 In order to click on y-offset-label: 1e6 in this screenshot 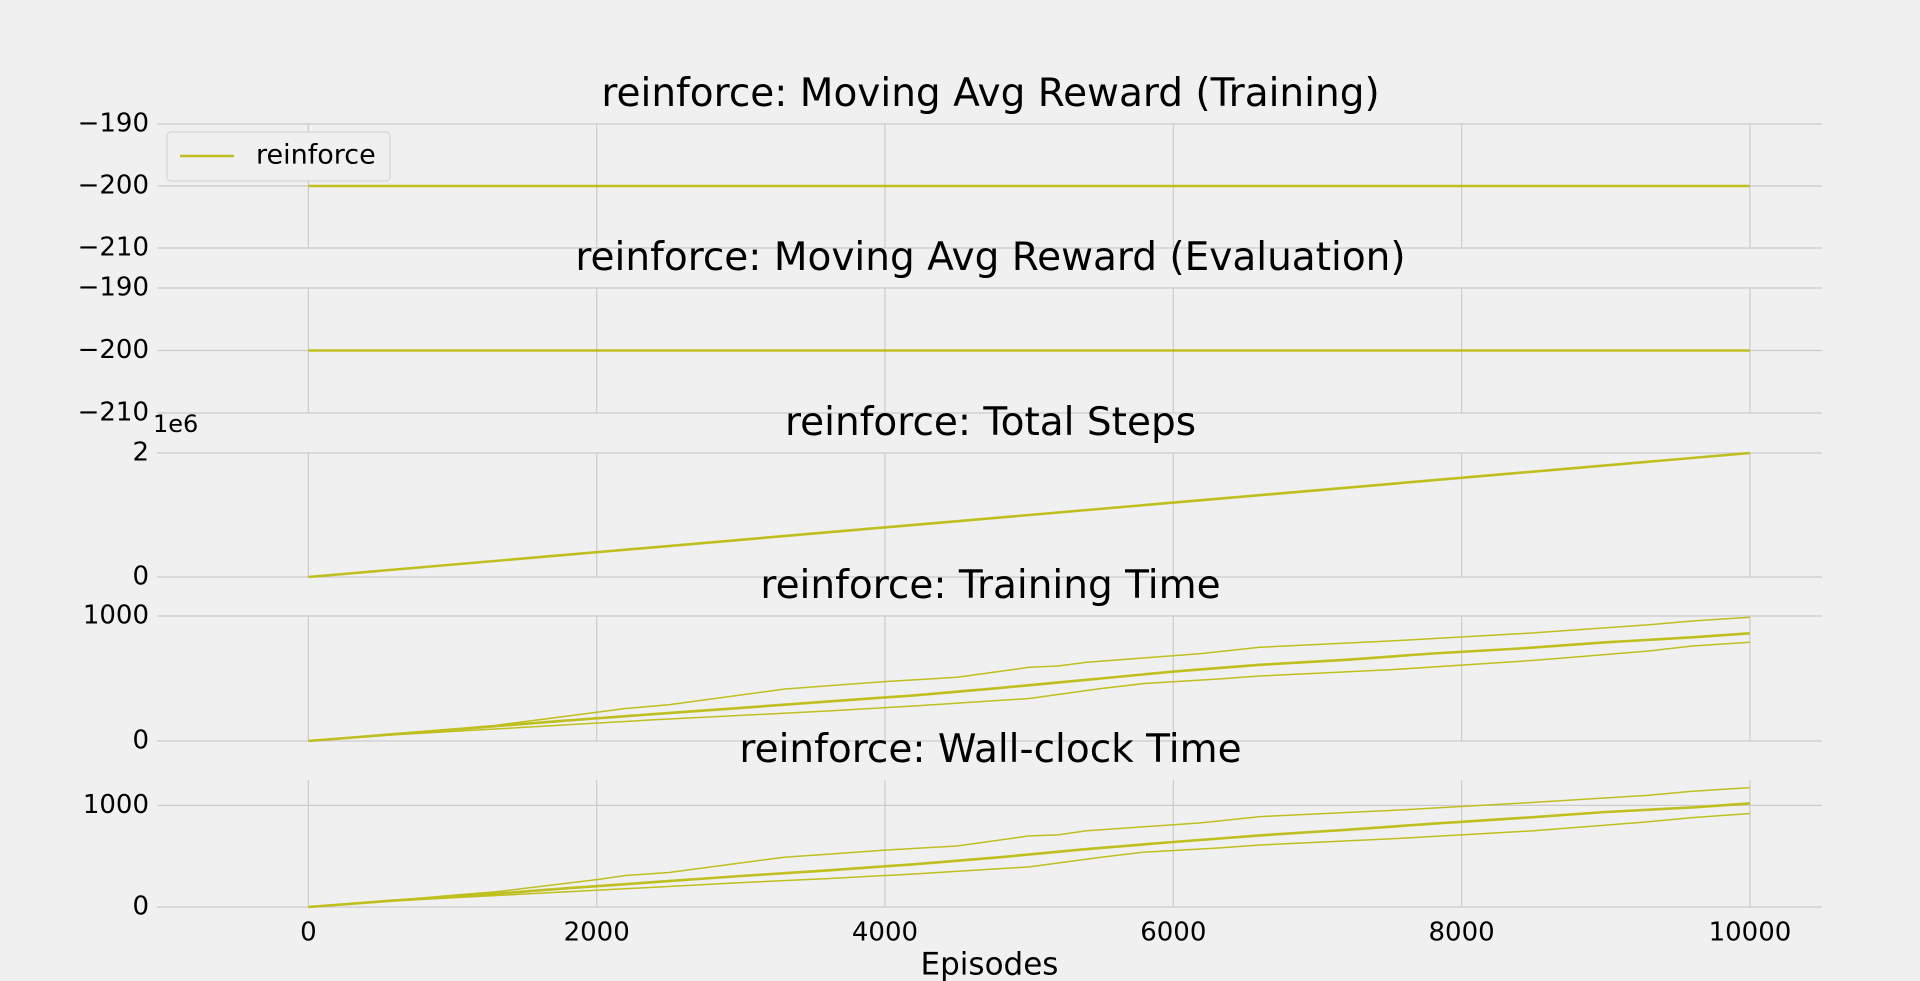, I will do `click(175, 424)`.